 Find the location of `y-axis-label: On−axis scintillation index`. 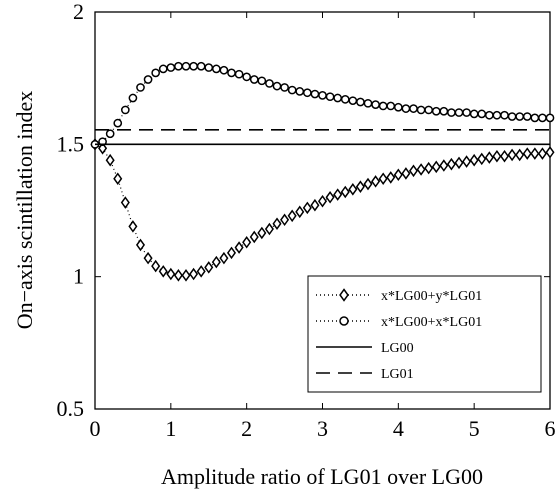

y-axis-label: On−axis scintillation index is located at coordinates (24, 210).